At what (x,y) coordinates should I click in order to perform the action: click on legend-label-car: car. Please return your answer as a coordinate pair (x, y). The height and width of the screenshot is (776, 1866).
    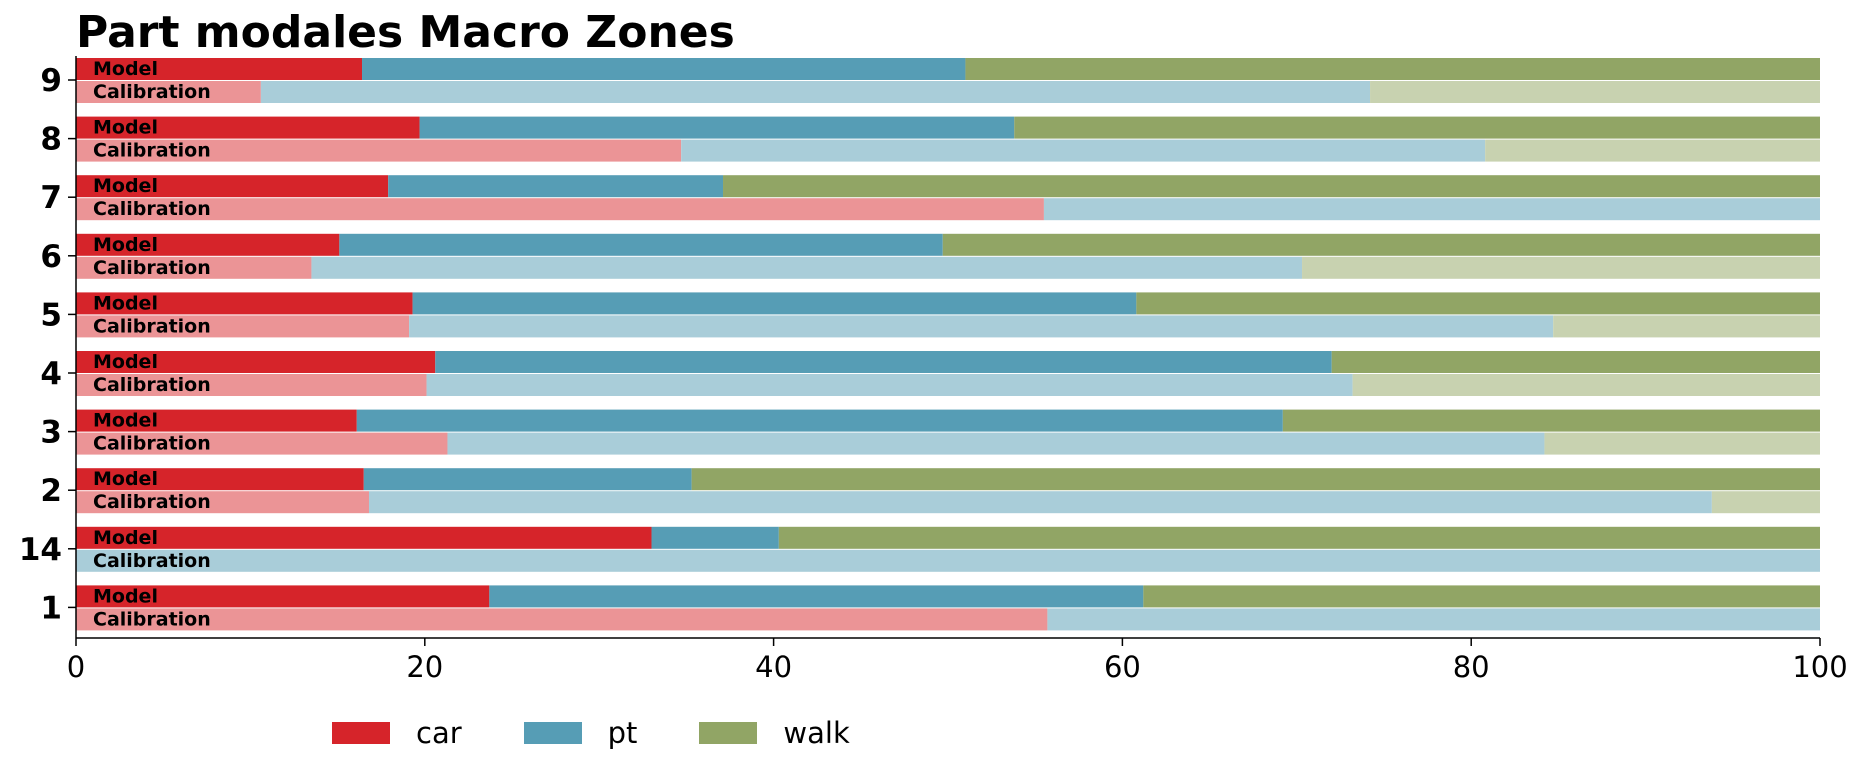
    Looking at the image, I should click on (439, 733).